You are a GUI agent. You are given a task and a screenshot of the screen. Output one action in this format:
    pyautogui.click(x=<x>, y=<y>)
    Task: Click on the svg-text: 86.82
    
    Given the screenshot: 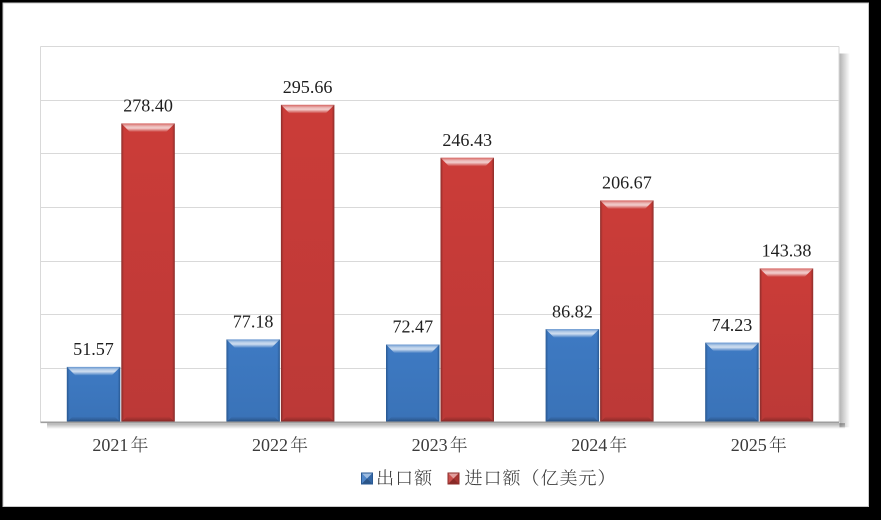 What is the action you would take?
    pyautogui.click(x=572, y=311)
    